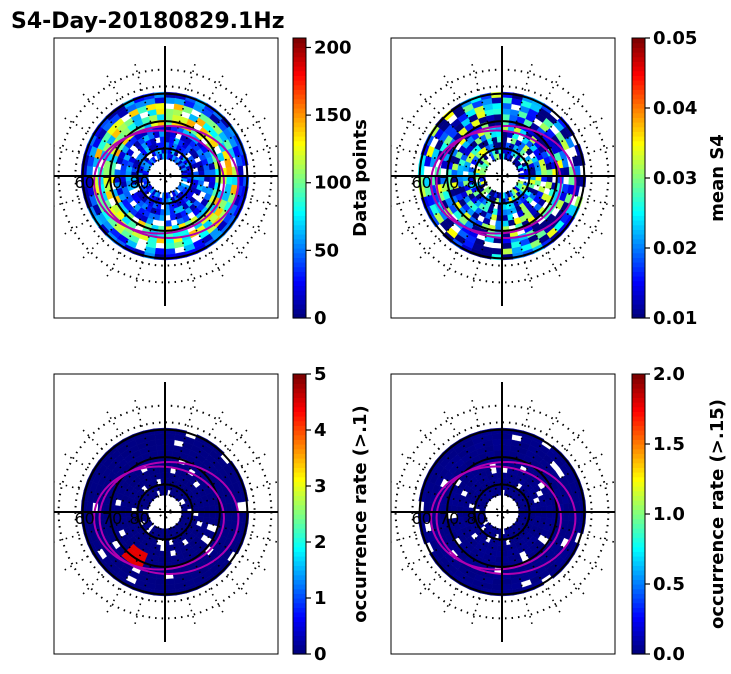 Image resolution: width=731 pixels, height=674 pixels. Describe the element at coordinates (360, 178) in the screenshot. I see `colorbar-label: Data points` at that location.